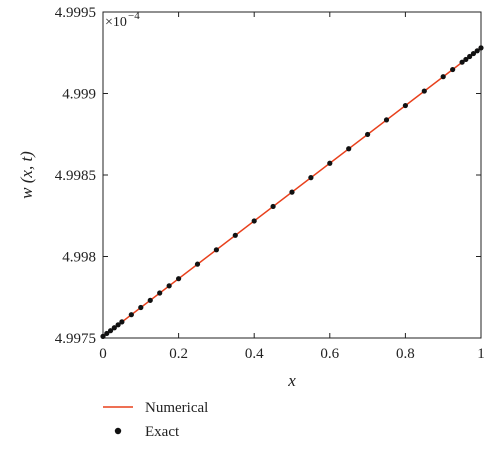 The image size is (500, 453). I want to click on y-axis-multiplier: ×10, so click(116, 22).